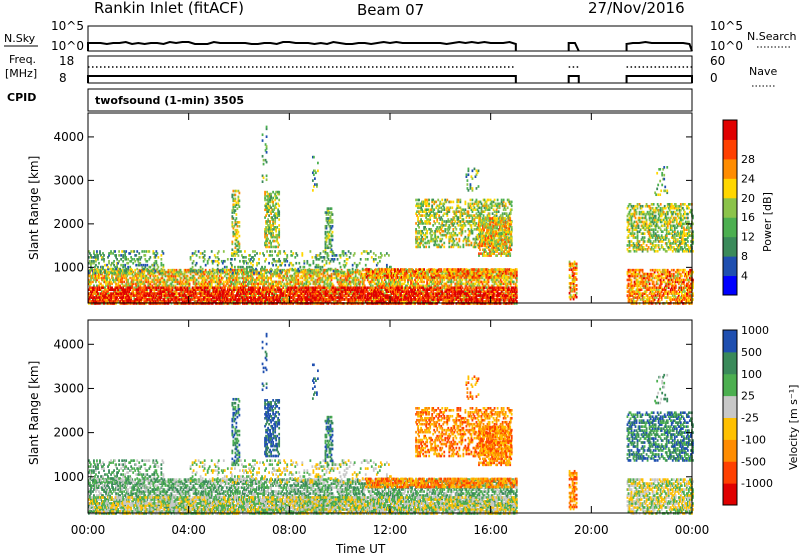 Image resolution: width=800 pixels, height=558 pixels. I want to click on freq-tick-bottom: 8, so click(63, 78).